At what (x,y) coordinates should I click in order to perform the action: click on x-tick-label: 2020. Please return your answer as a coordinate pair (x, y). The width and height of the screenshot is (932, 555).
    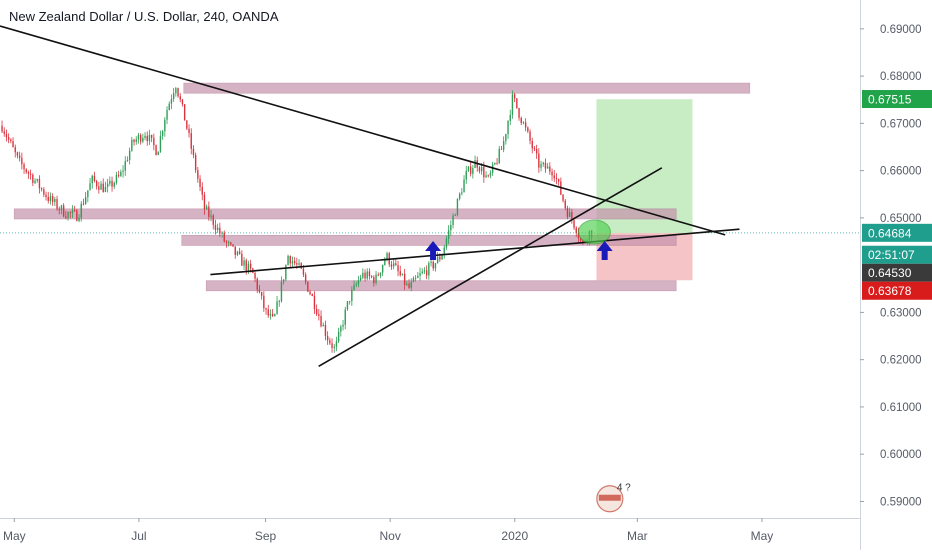
    Looking at the image, I should click on (514, 536).